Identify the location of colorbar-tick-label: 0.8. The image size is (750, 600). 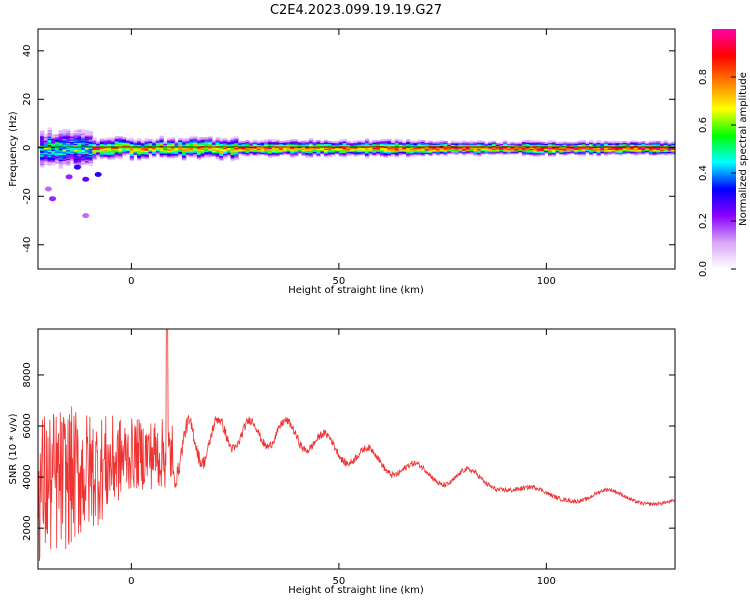
(703, 77).